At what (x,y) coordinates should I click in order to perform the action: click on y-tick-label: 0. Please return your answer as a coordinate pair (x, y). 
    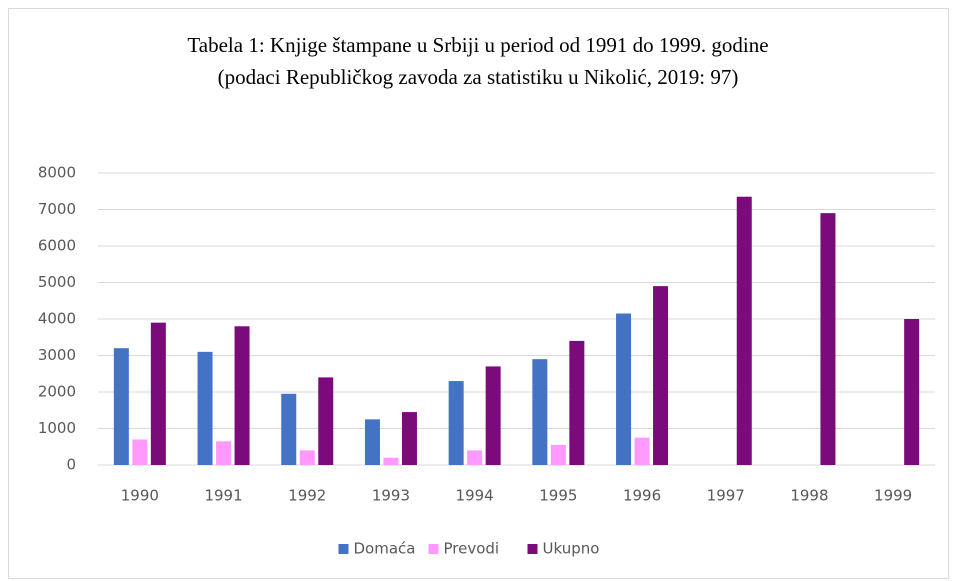
    Looking at the image, I should click on (71, 465).